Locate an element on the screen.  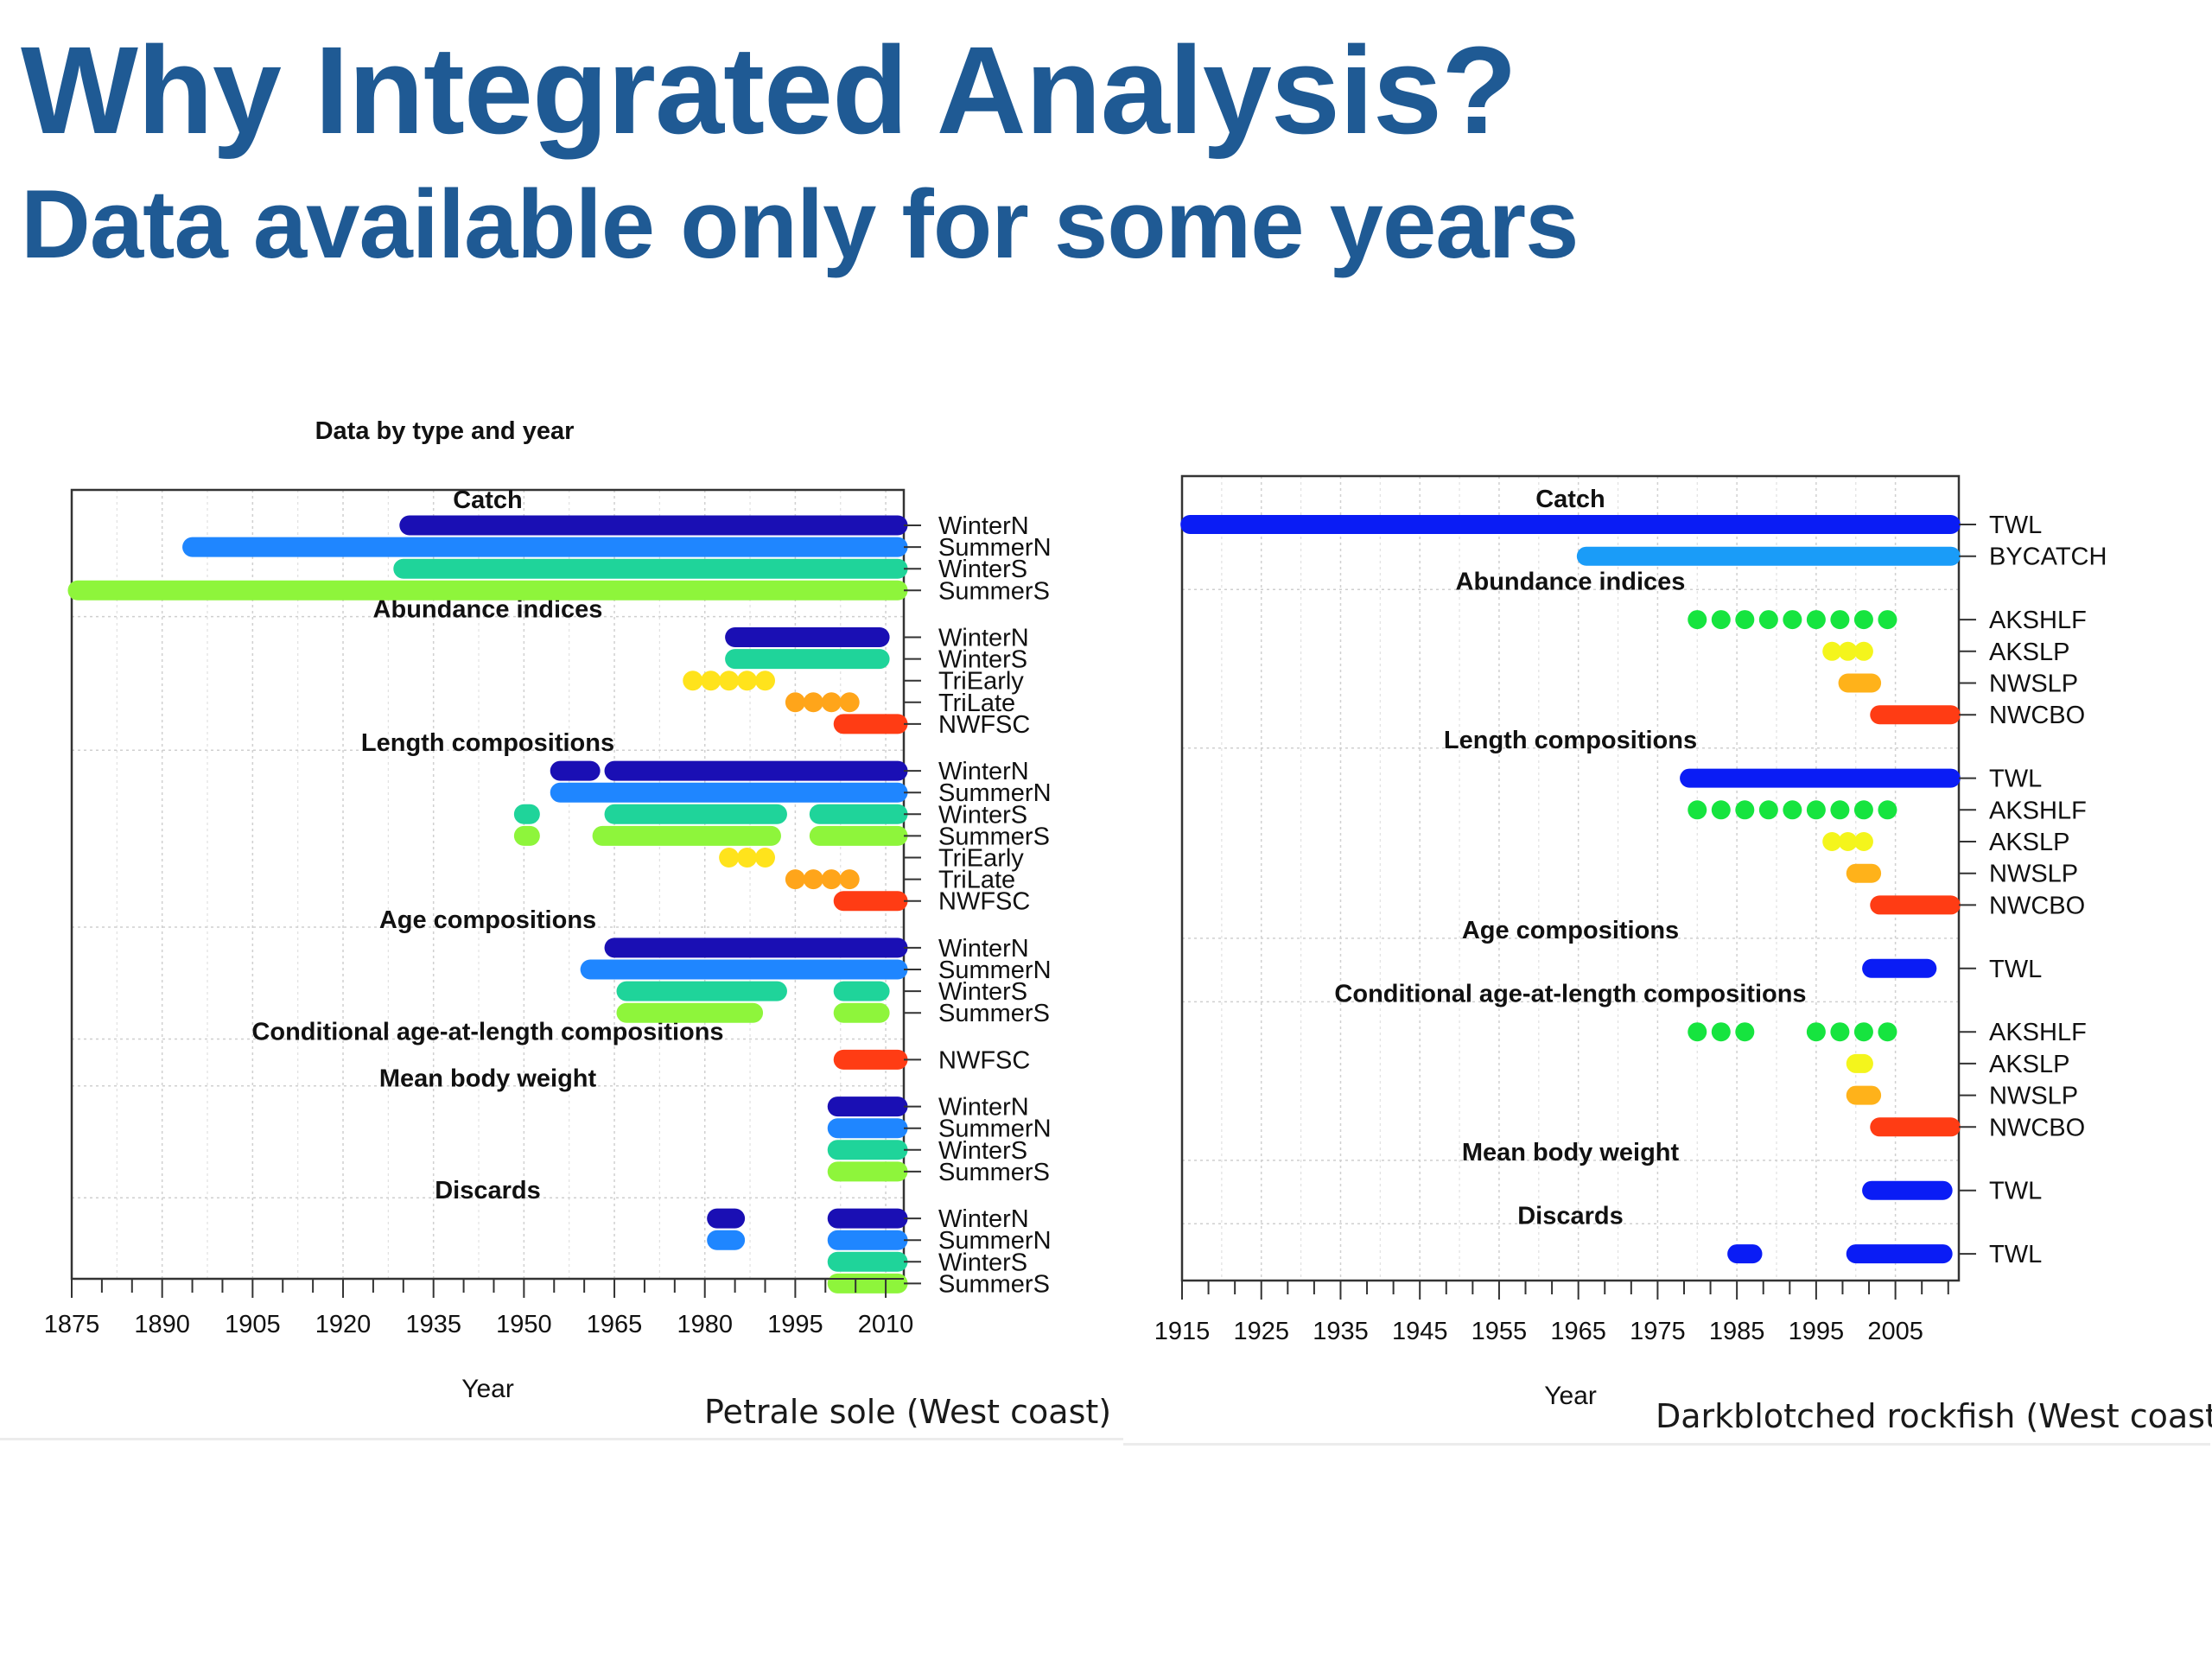
chart0-x-tick-label: 1890 is located at coordinates (162, 1324).